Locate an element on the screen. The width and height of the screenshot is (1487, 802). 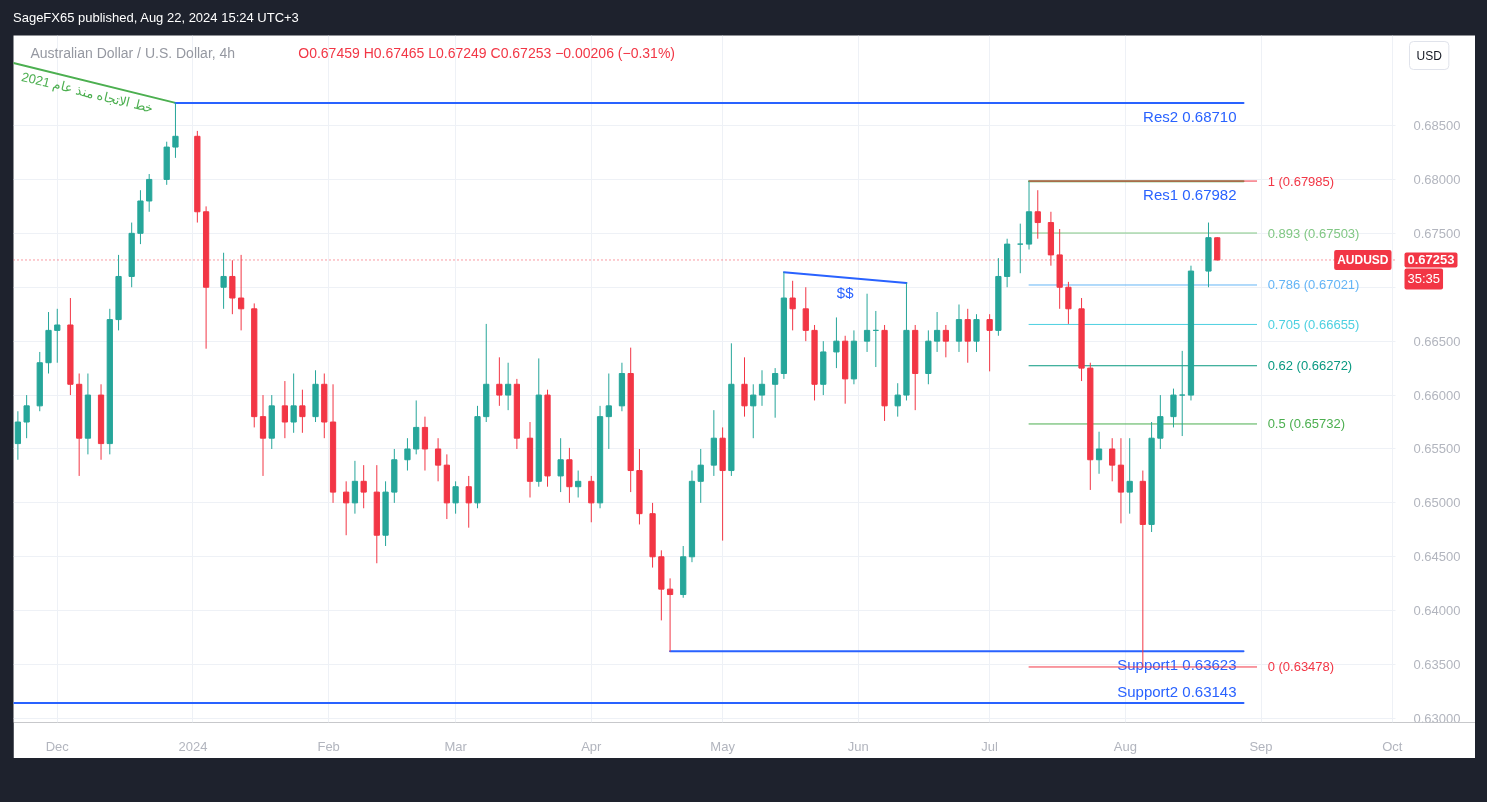
y-tick-label: 0.64000 is located at coordinates (1437, 611).